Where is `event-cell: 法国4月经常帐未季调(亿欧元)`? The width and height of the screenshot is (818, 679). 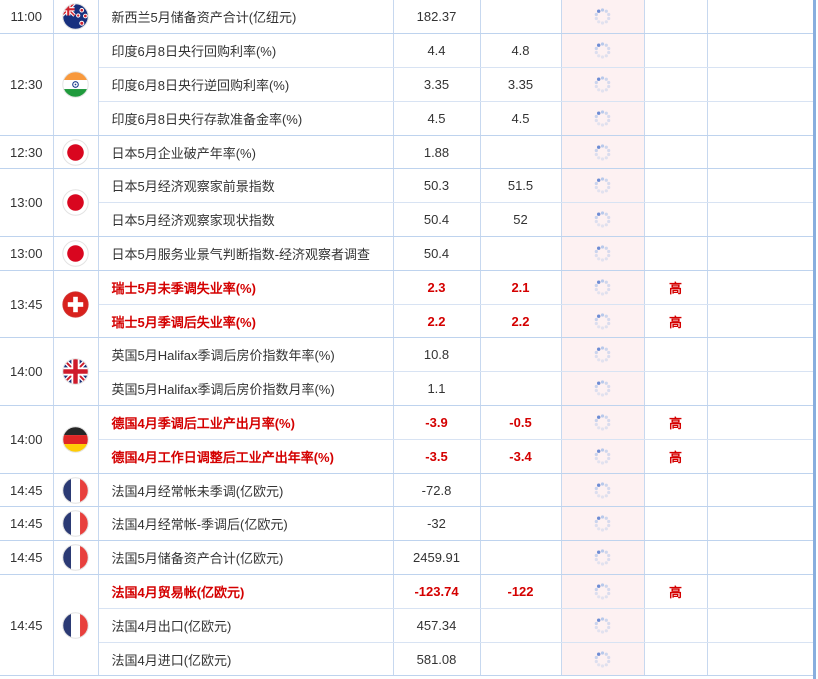
event-cell: 法国4月经常帐未季调(亿欧元) is located at coordinates (246, 490).